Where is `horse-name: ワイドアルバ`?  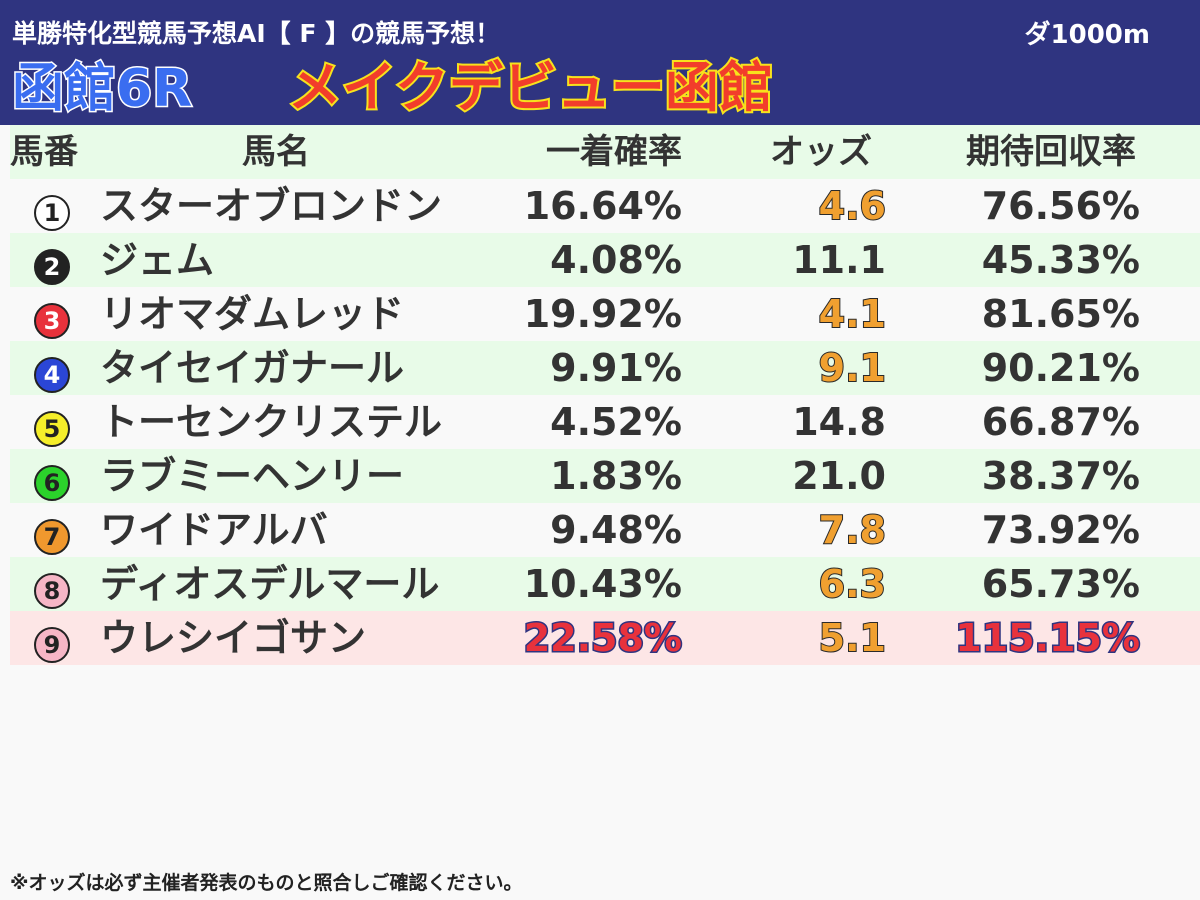
horse-name: ワイドアルバ is located at coordinates (214, 530).